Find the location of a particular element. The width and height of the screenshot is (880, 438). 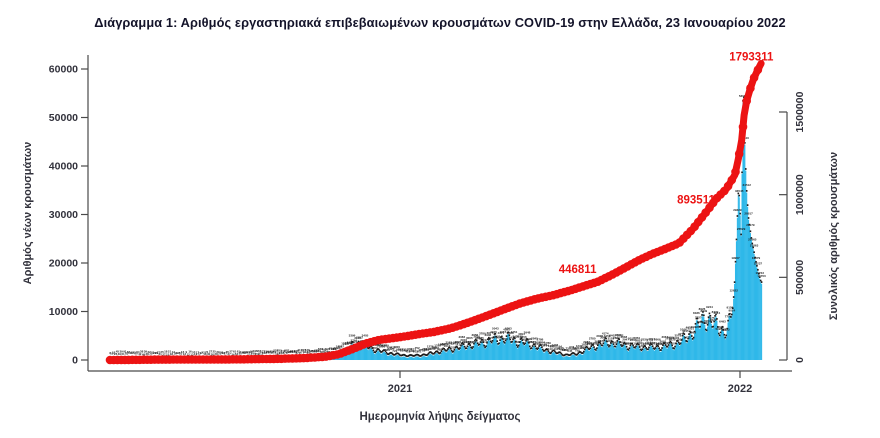

svg-text: 33545 is located at coordinates (739, 191).